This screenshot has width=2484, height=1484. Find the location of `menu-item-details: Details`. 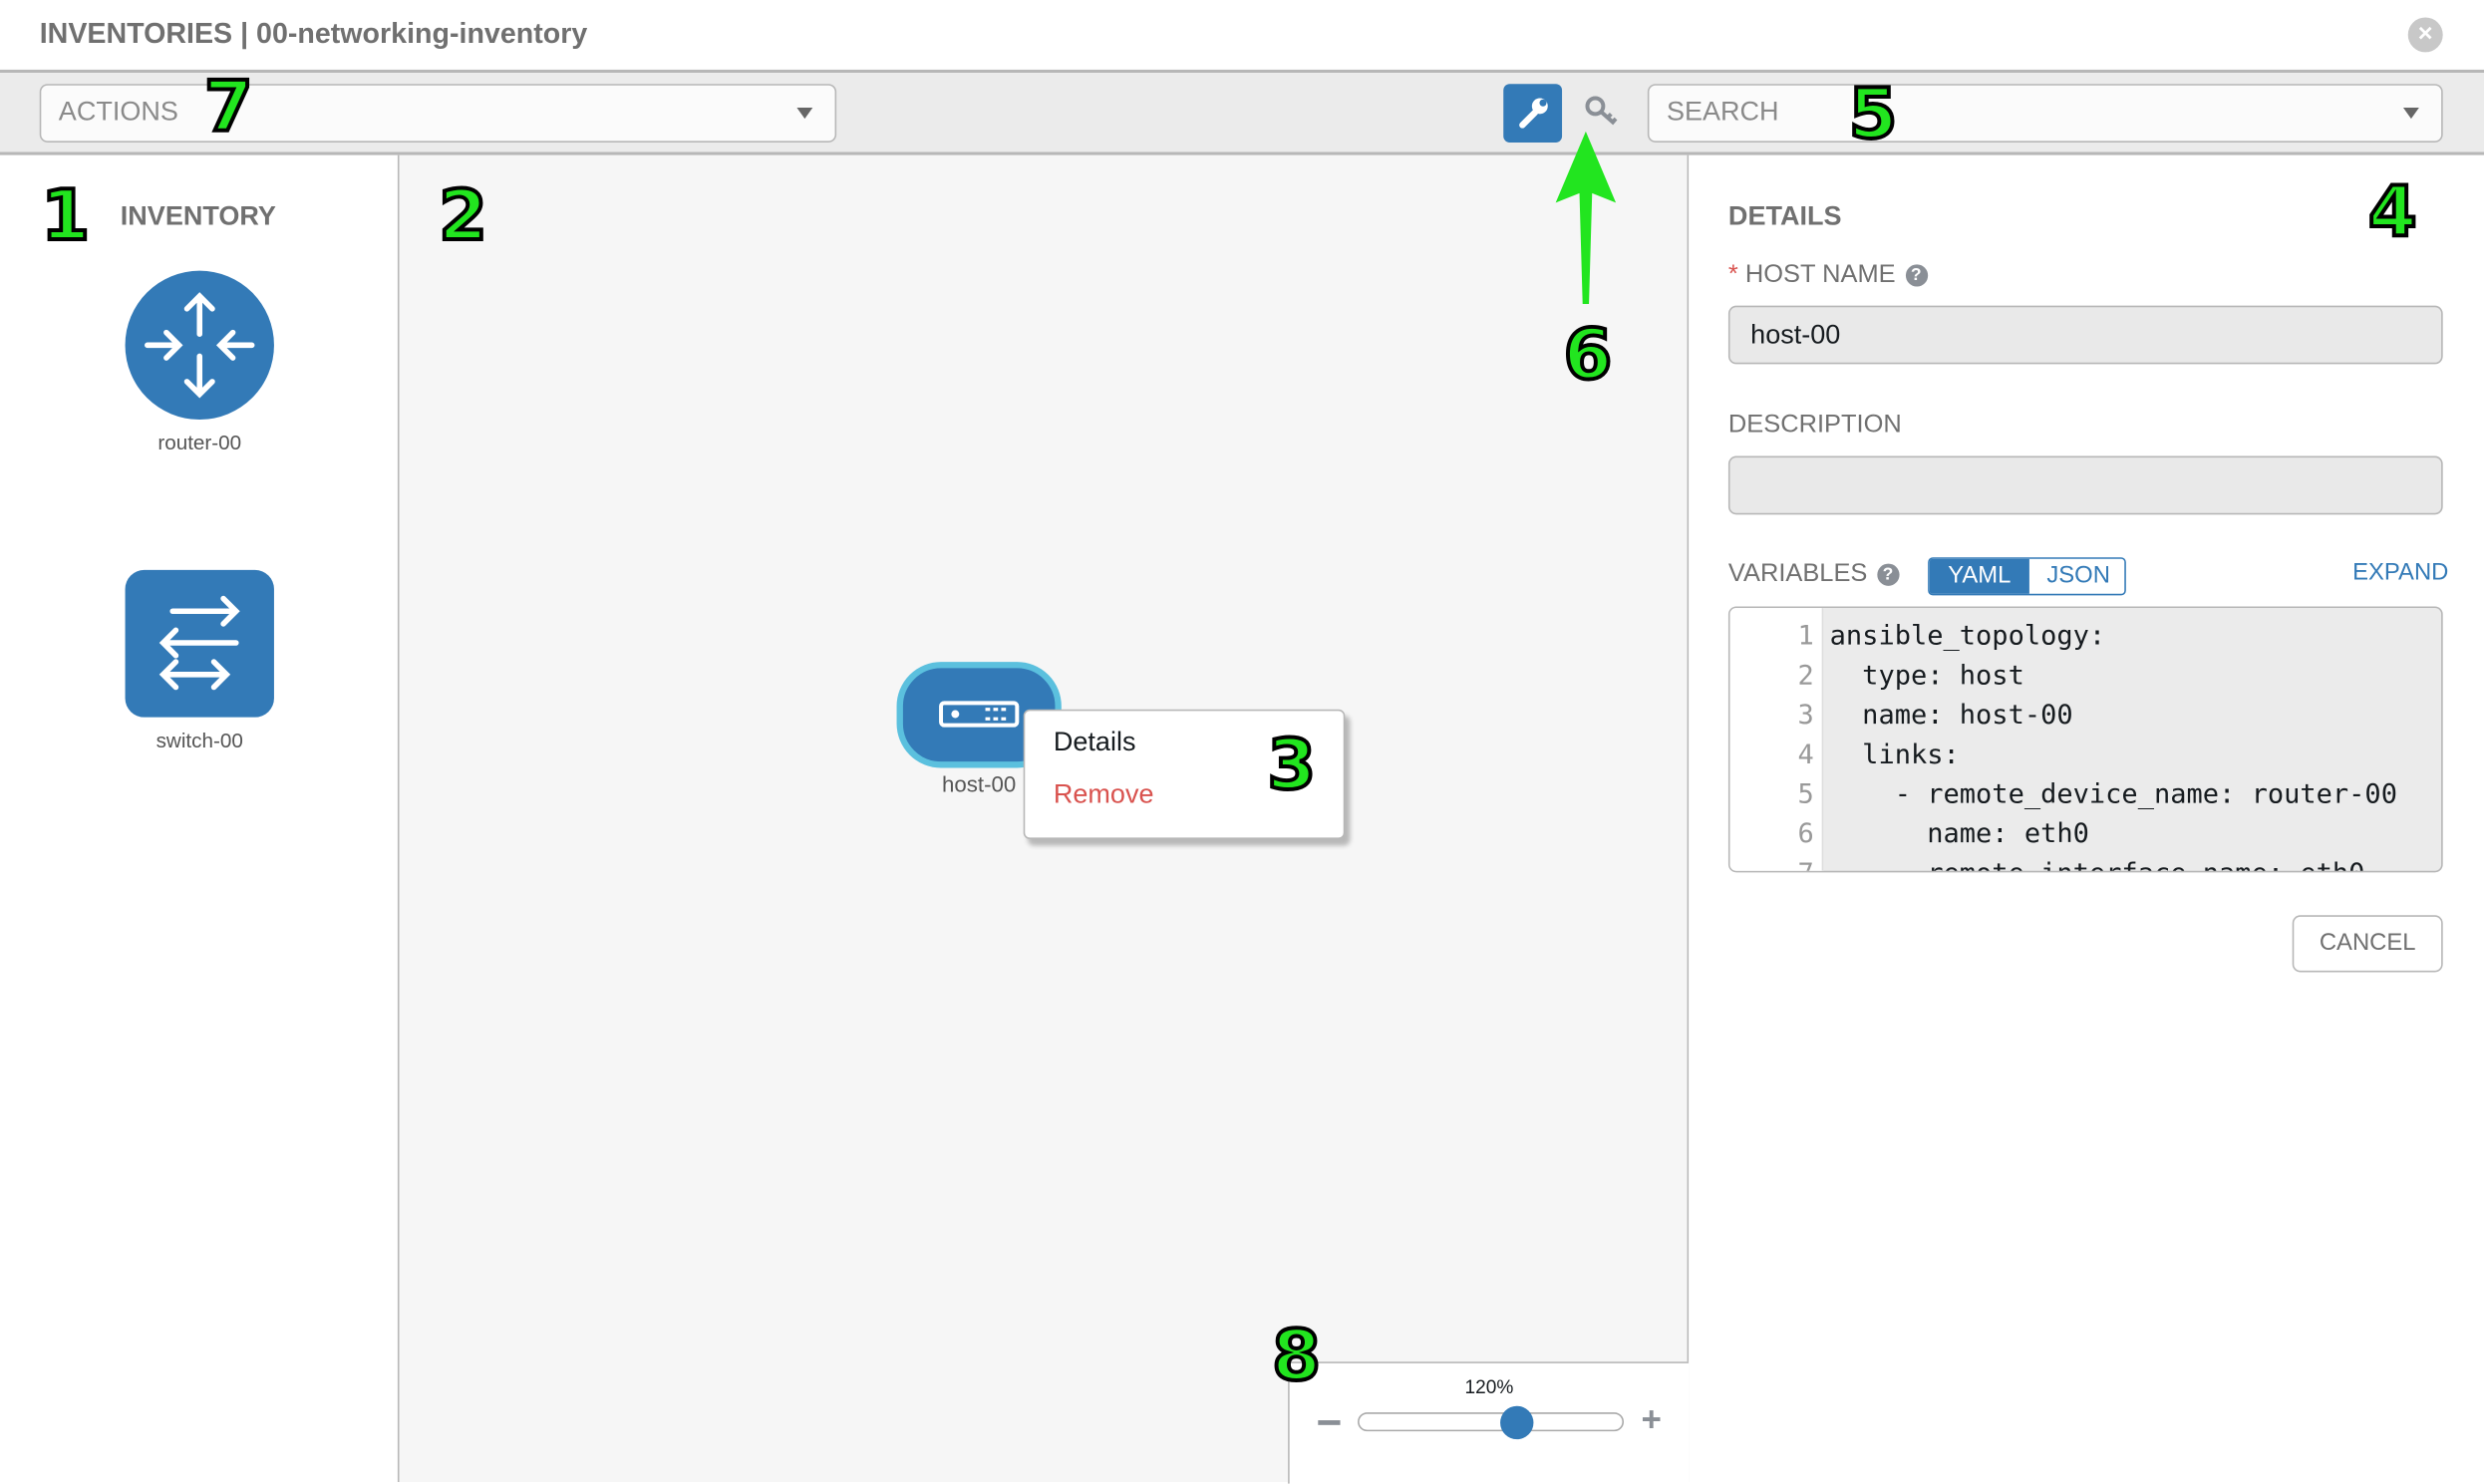

menu-item-details: Details is located at coordinates (1094, 742).